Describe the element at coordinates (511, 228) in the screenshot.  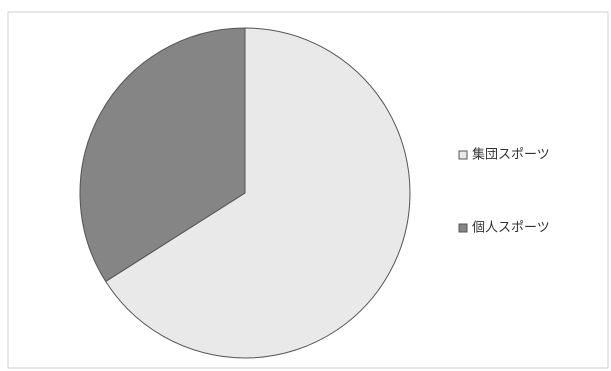
I see `legend-label: 個人スポーツ` at that location.